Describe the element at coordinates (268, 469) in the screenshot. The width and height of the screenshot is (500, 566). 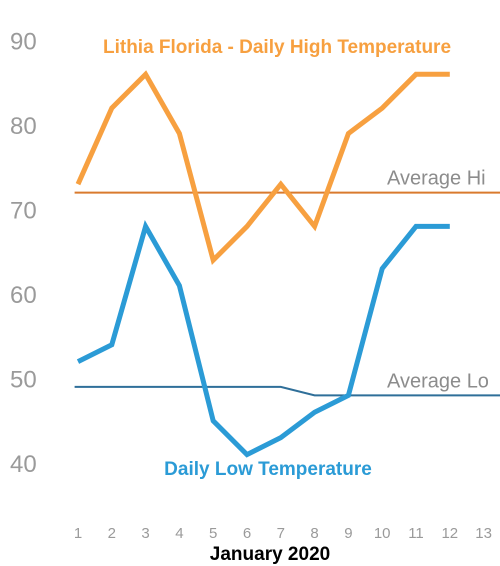
I see `low-series-label: Daily Low Temperature` at that location.